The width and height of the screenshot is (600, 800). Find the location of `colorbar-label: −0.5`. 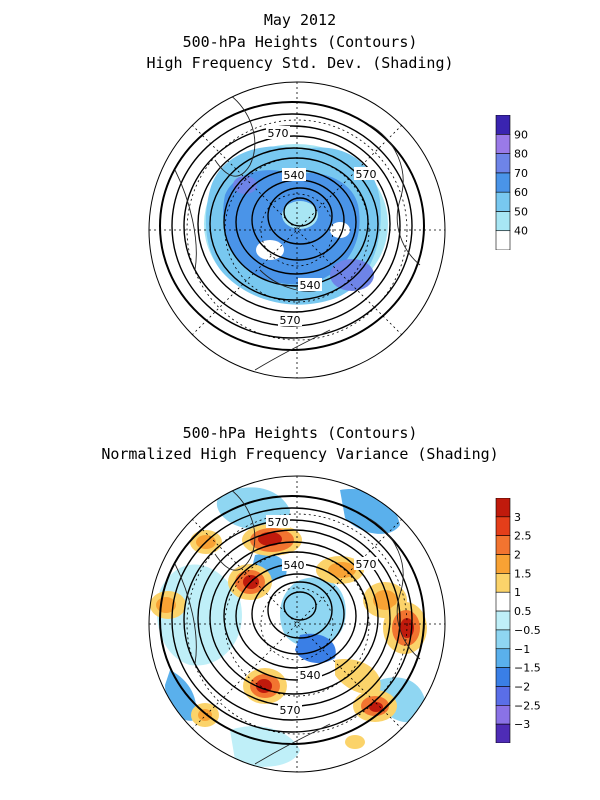

colorbar-label: −0.5 is located at coordinates (527, 630).